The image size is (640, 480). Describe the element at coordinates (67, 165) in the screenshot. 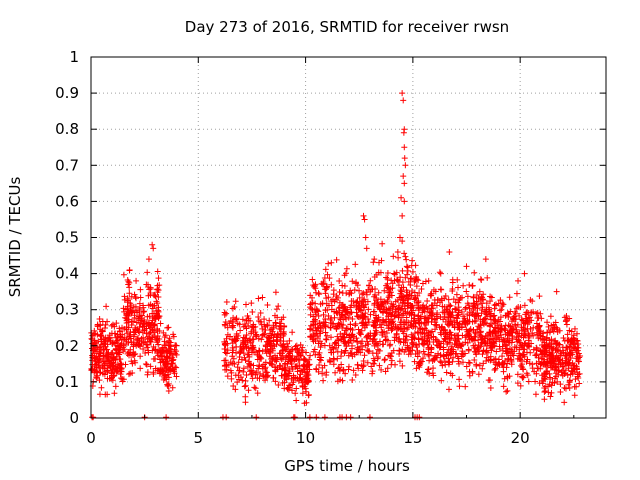

I see `y-tick-label: 0.7` at that location.